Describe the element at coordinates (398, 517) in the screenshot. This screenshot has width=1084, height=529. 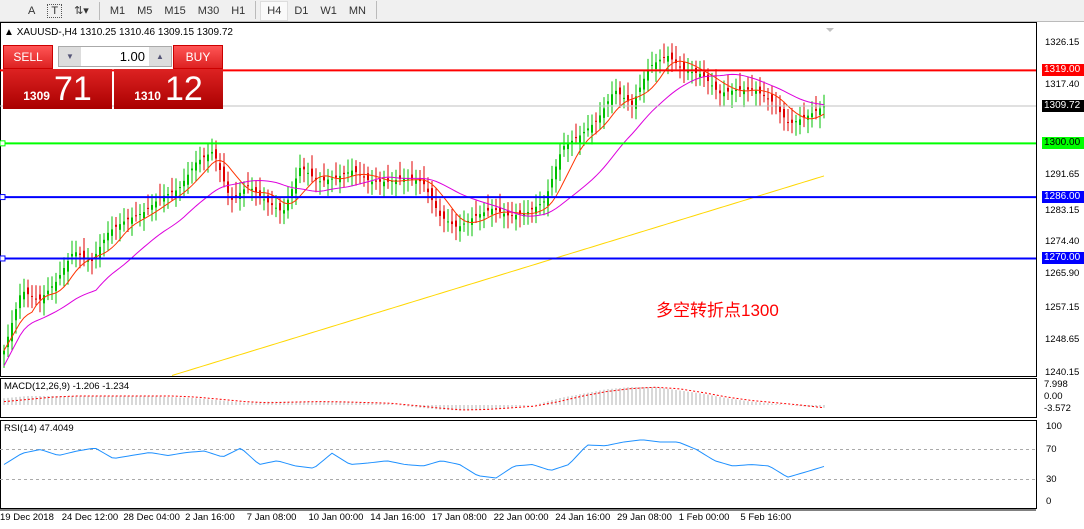
I see `time-tick-label: 14 Jan 16:00` at that location.